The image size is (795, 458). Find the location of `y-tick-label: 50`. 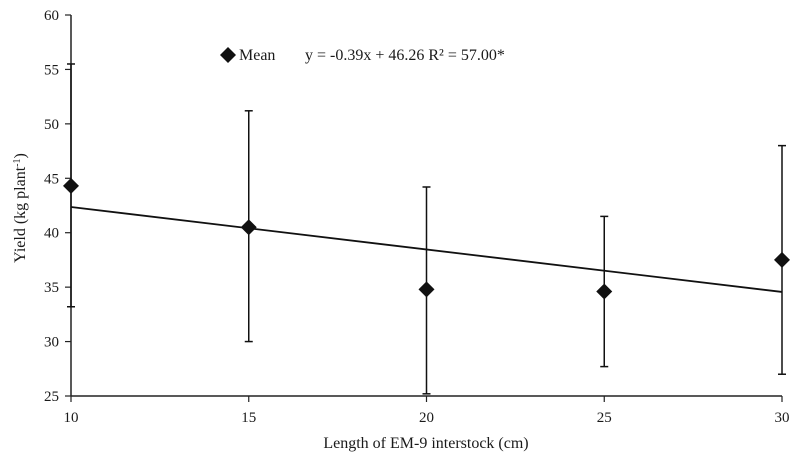

y-tick-label: 50 is located at coordinates (51, 125).